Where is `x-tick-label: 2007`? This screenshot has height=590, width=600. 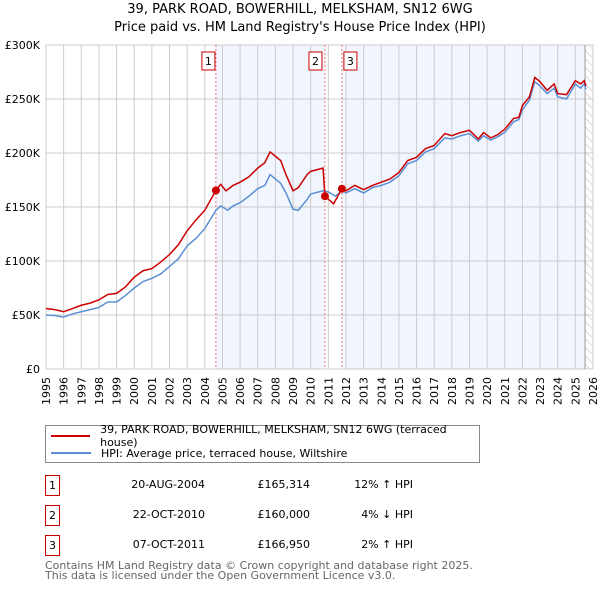
x-tick-label: 2007 is located at coordinates (258, 391).